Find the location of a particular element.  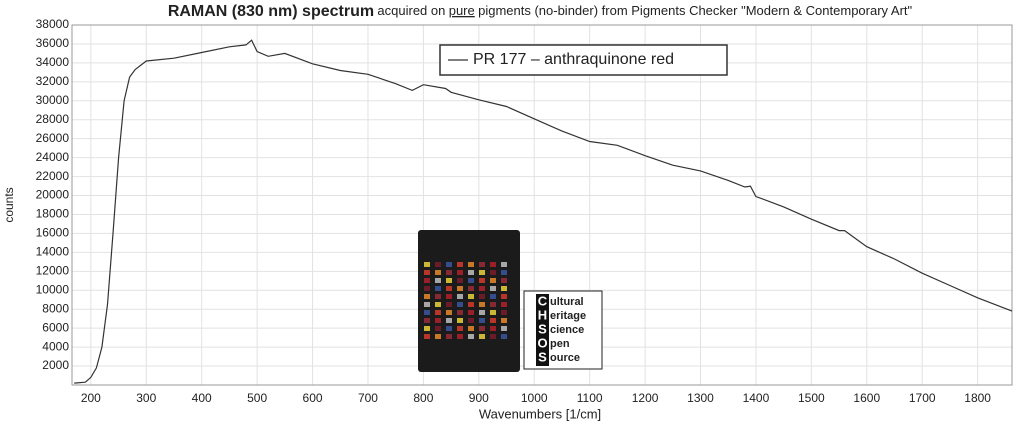

legend-box is located at coordinates (583, 60).